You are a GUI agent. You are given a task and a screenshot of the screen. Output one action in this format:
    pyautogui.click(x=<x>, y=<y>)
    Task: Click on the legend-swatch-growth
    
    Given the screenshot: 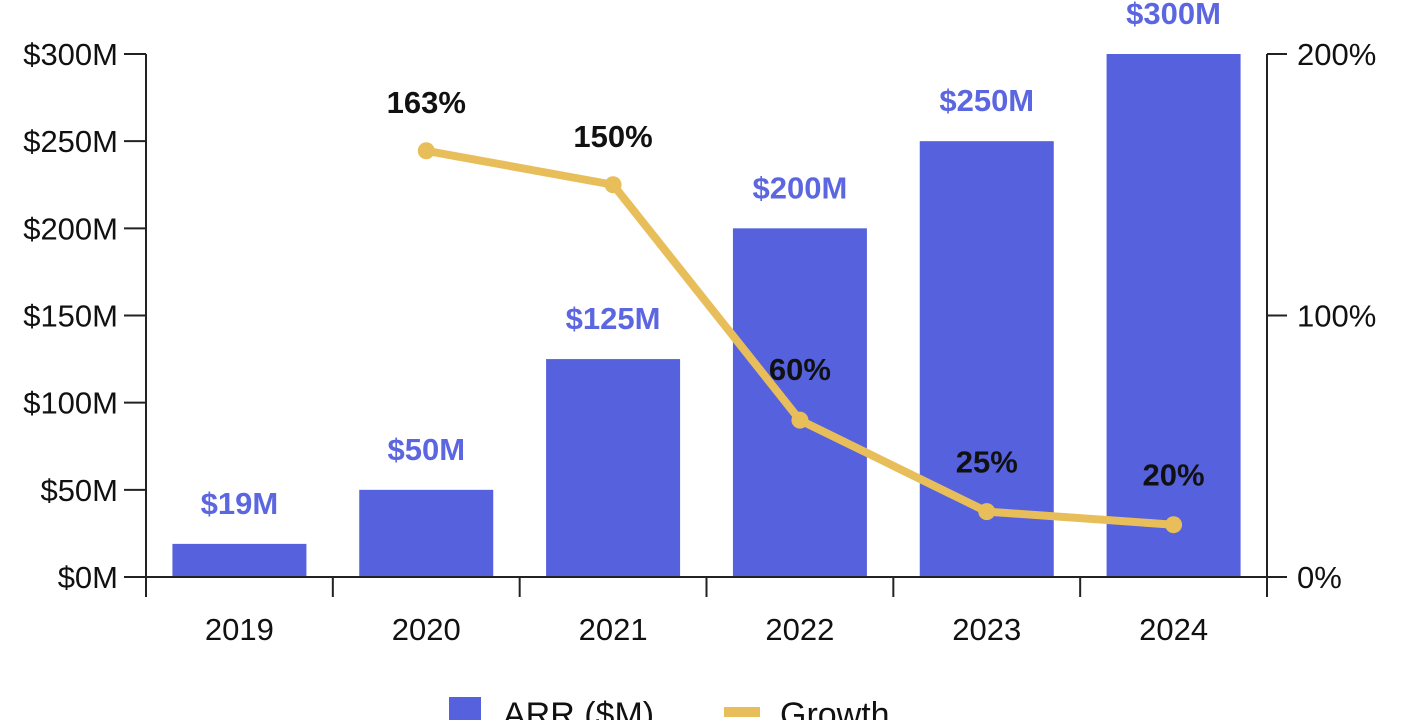 What is the action you would take?
    pyautogui.click(x=742, y=712)
    